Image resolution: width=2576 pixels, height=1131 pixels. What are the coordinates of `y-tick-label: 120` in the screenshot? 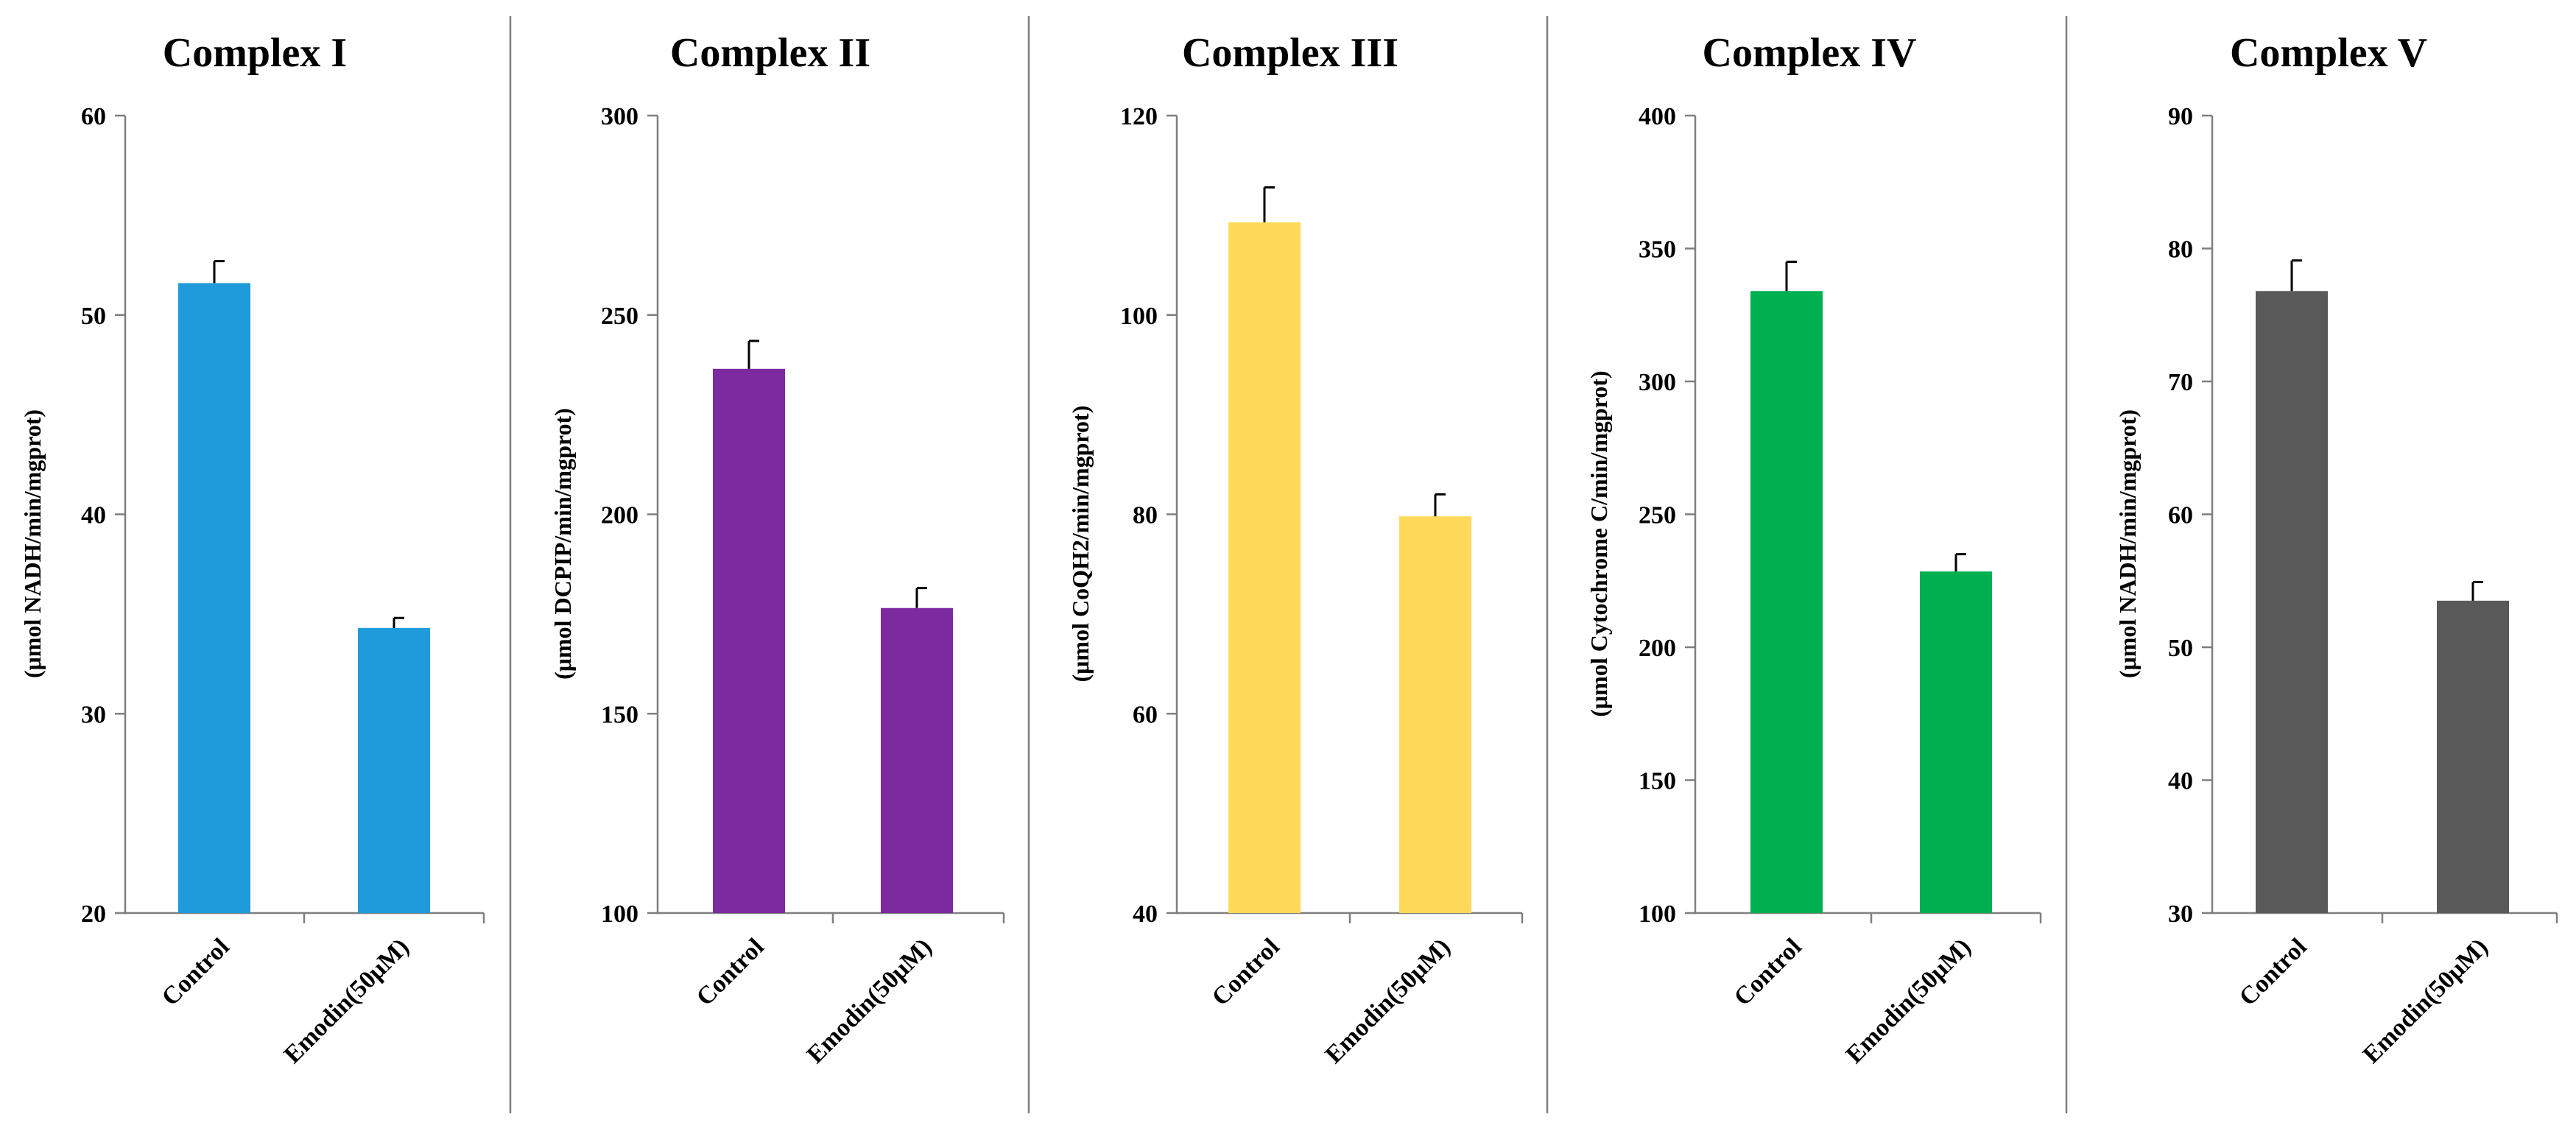 It's located at (1139, 116).